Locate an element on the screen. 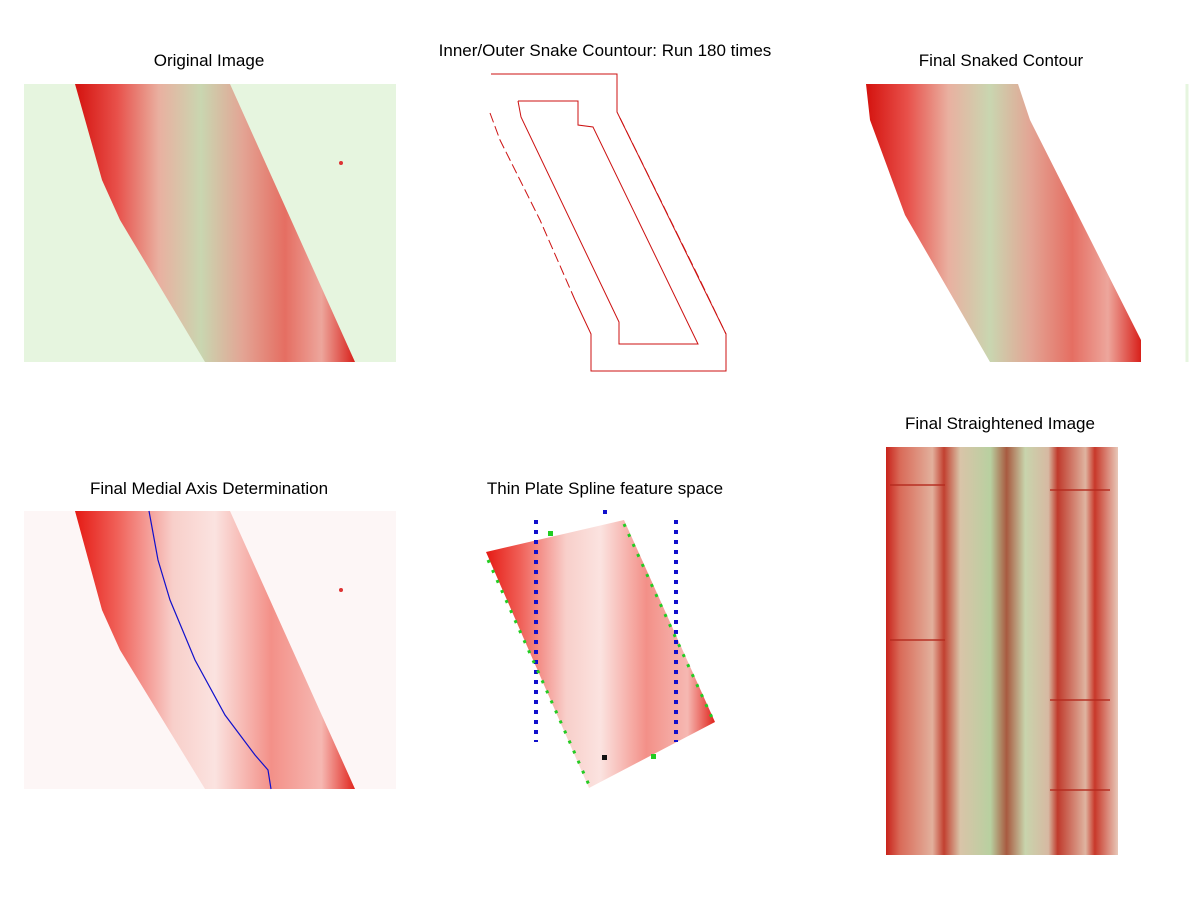 The height and width of the screenshot is (900, 1200). outer-contour is located at coordinates (609, 222).